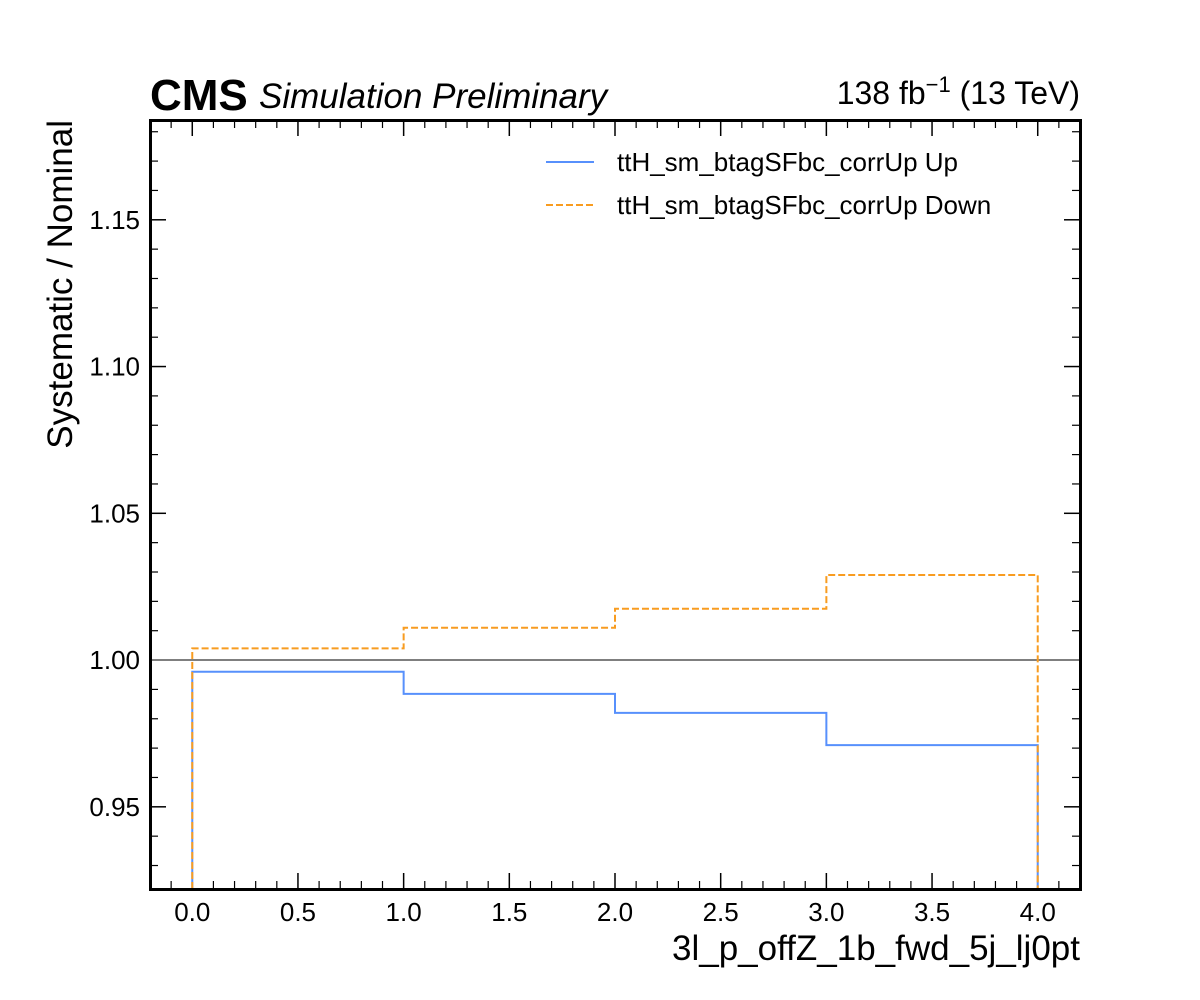  I want to click on lumi-exponent: −1, so click(938, 84).